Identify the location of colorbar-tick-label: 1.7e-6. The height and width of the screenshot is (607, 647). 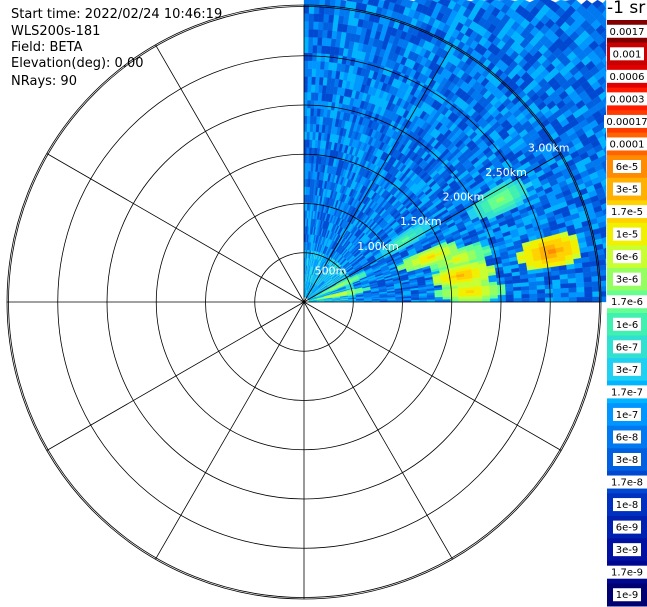
(627, 302).